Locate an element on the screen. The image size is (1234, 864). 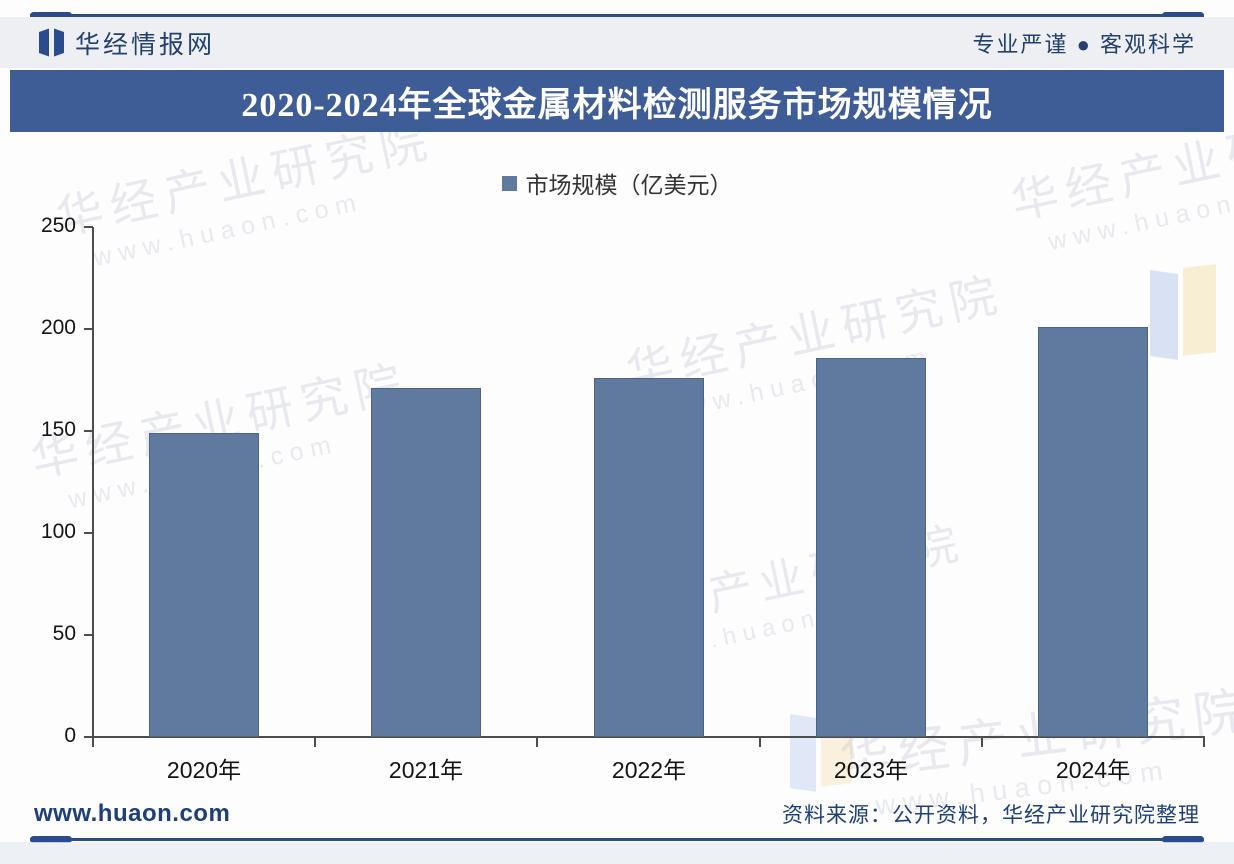
y-axis-tick-label: 50 is located at coordinates (64, 633).